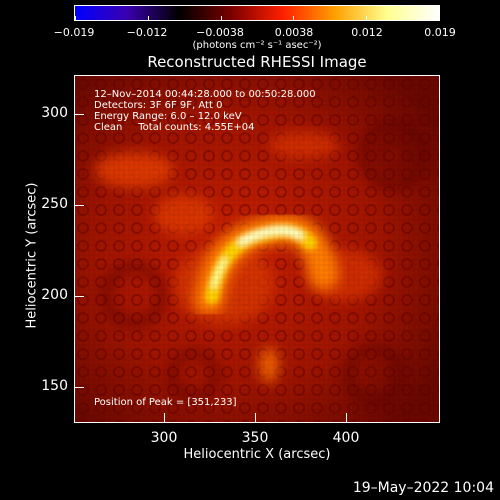  What do you see at coordinates (440, 32) in the screenshot?
I see `colorbar-tick-label: 0.019` at bounding box center [440, 32].